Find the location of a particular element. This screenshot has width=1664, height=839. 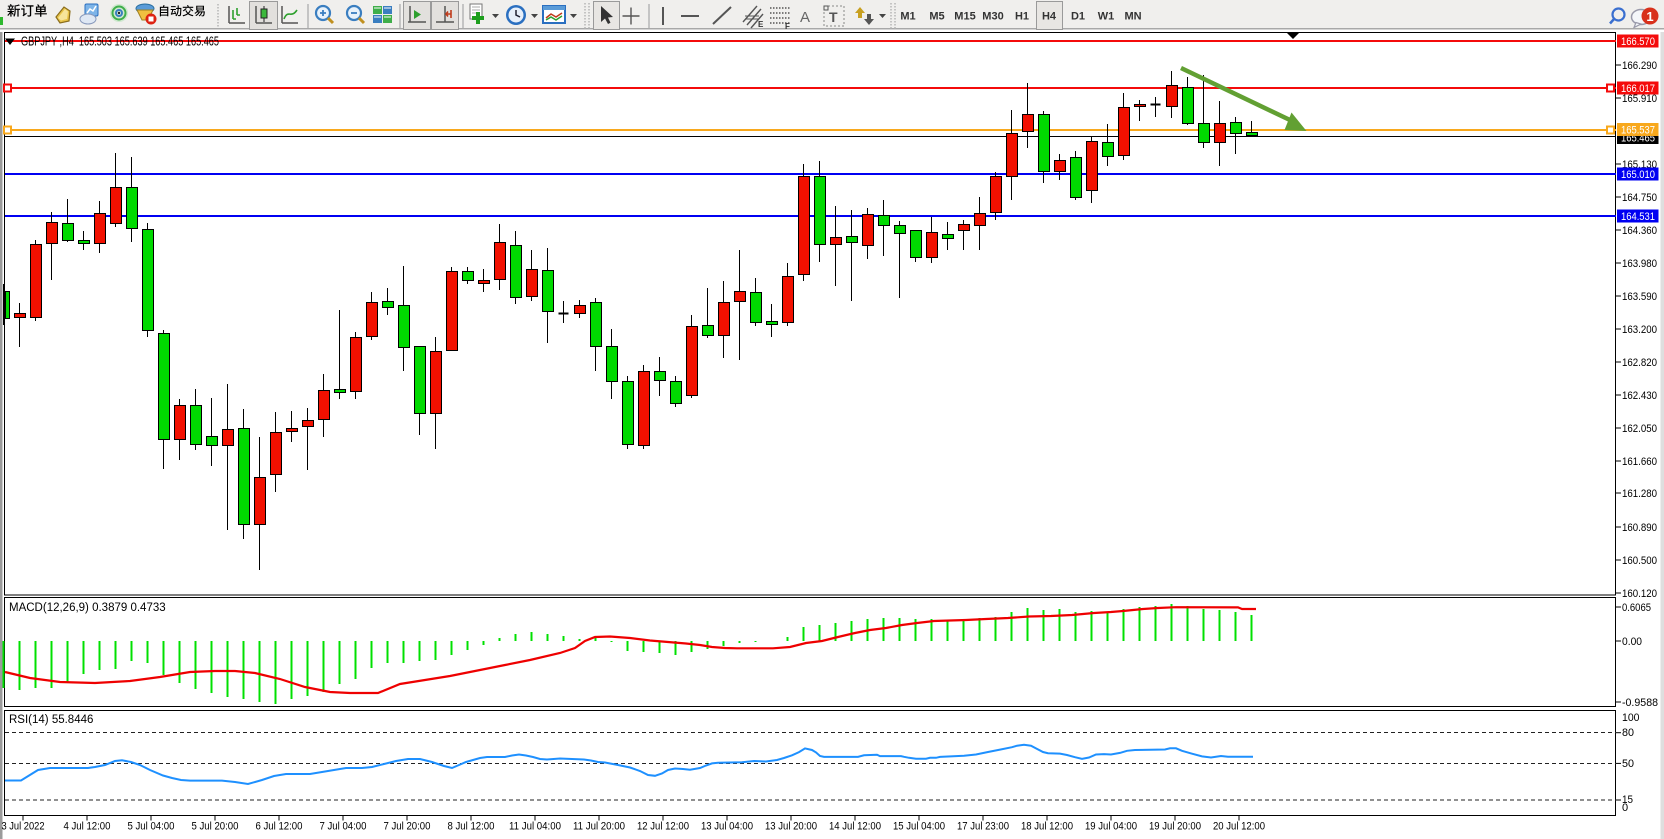

svg-text: 162.820 is located at coordinates (1639, 363).